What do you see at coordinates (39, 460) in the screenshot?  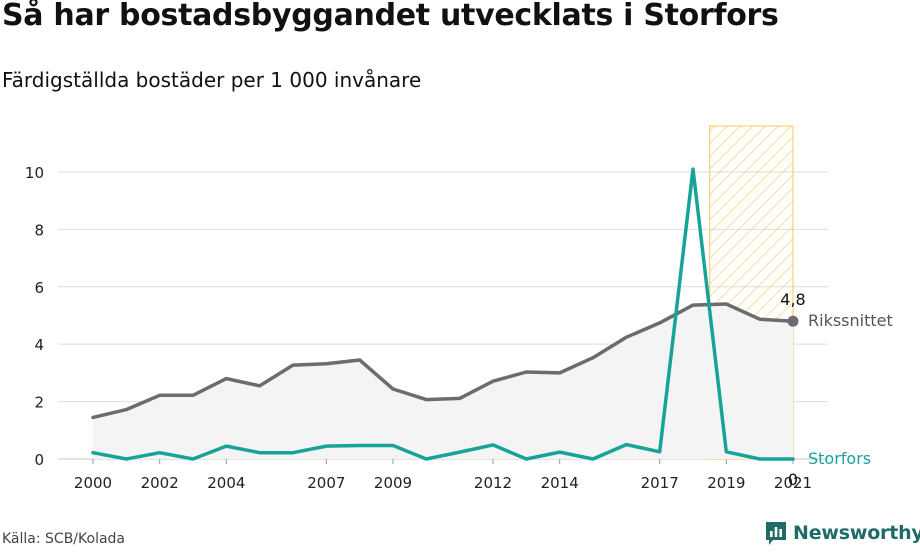 I see `y-tick-label: 0` at bounding box center [39, 460].